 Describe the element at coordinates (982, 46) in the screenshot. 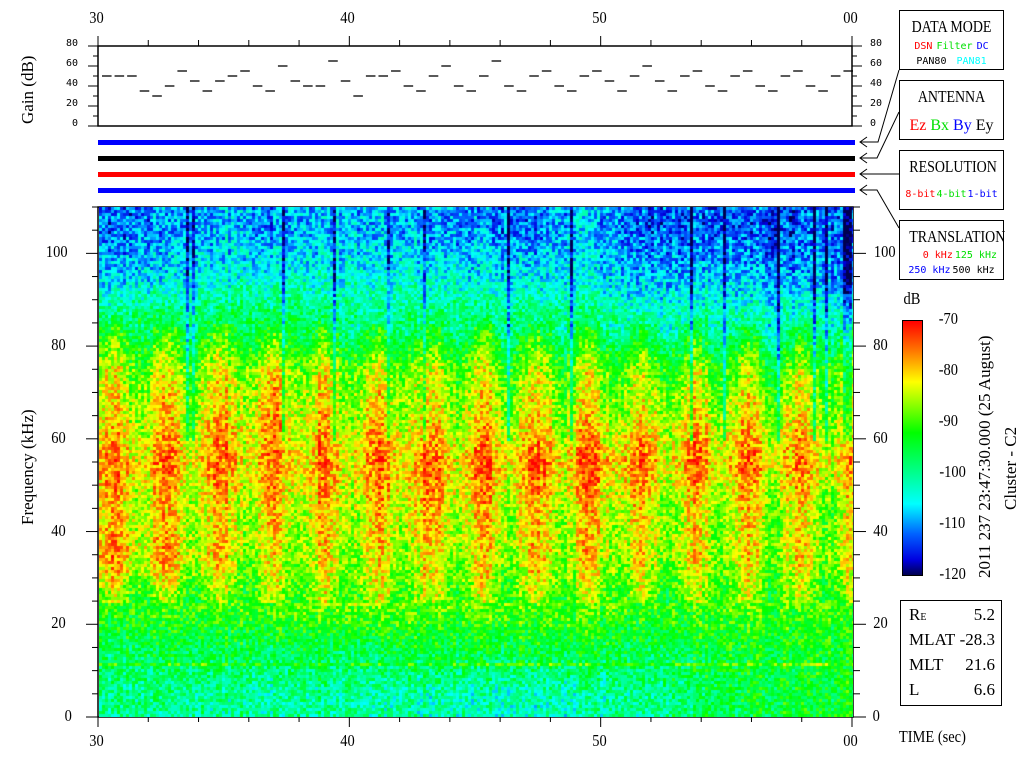

I see `mode-dc: DC` at that location.